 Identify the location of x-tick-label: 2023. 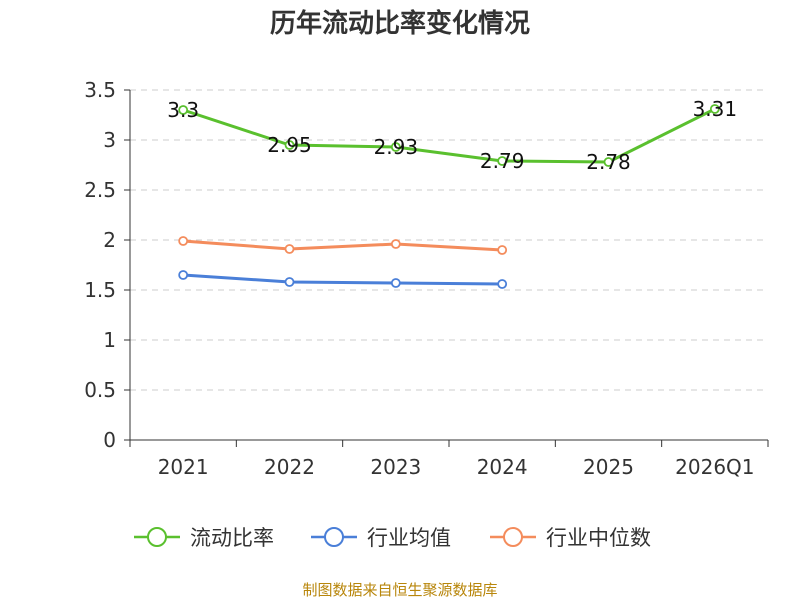
(395, 467).